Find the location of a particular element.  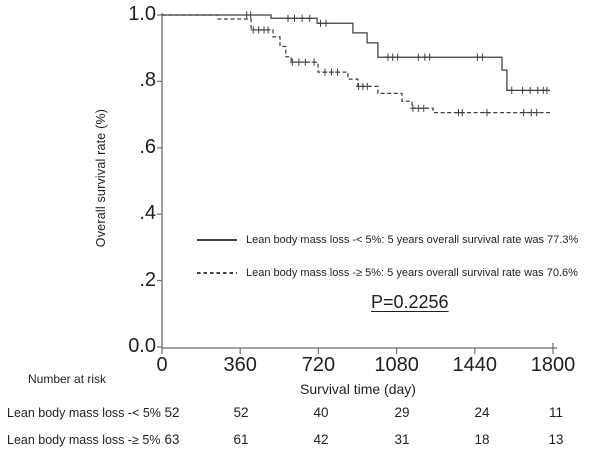

risk-count: 24 is located at coordinates (482, 412).